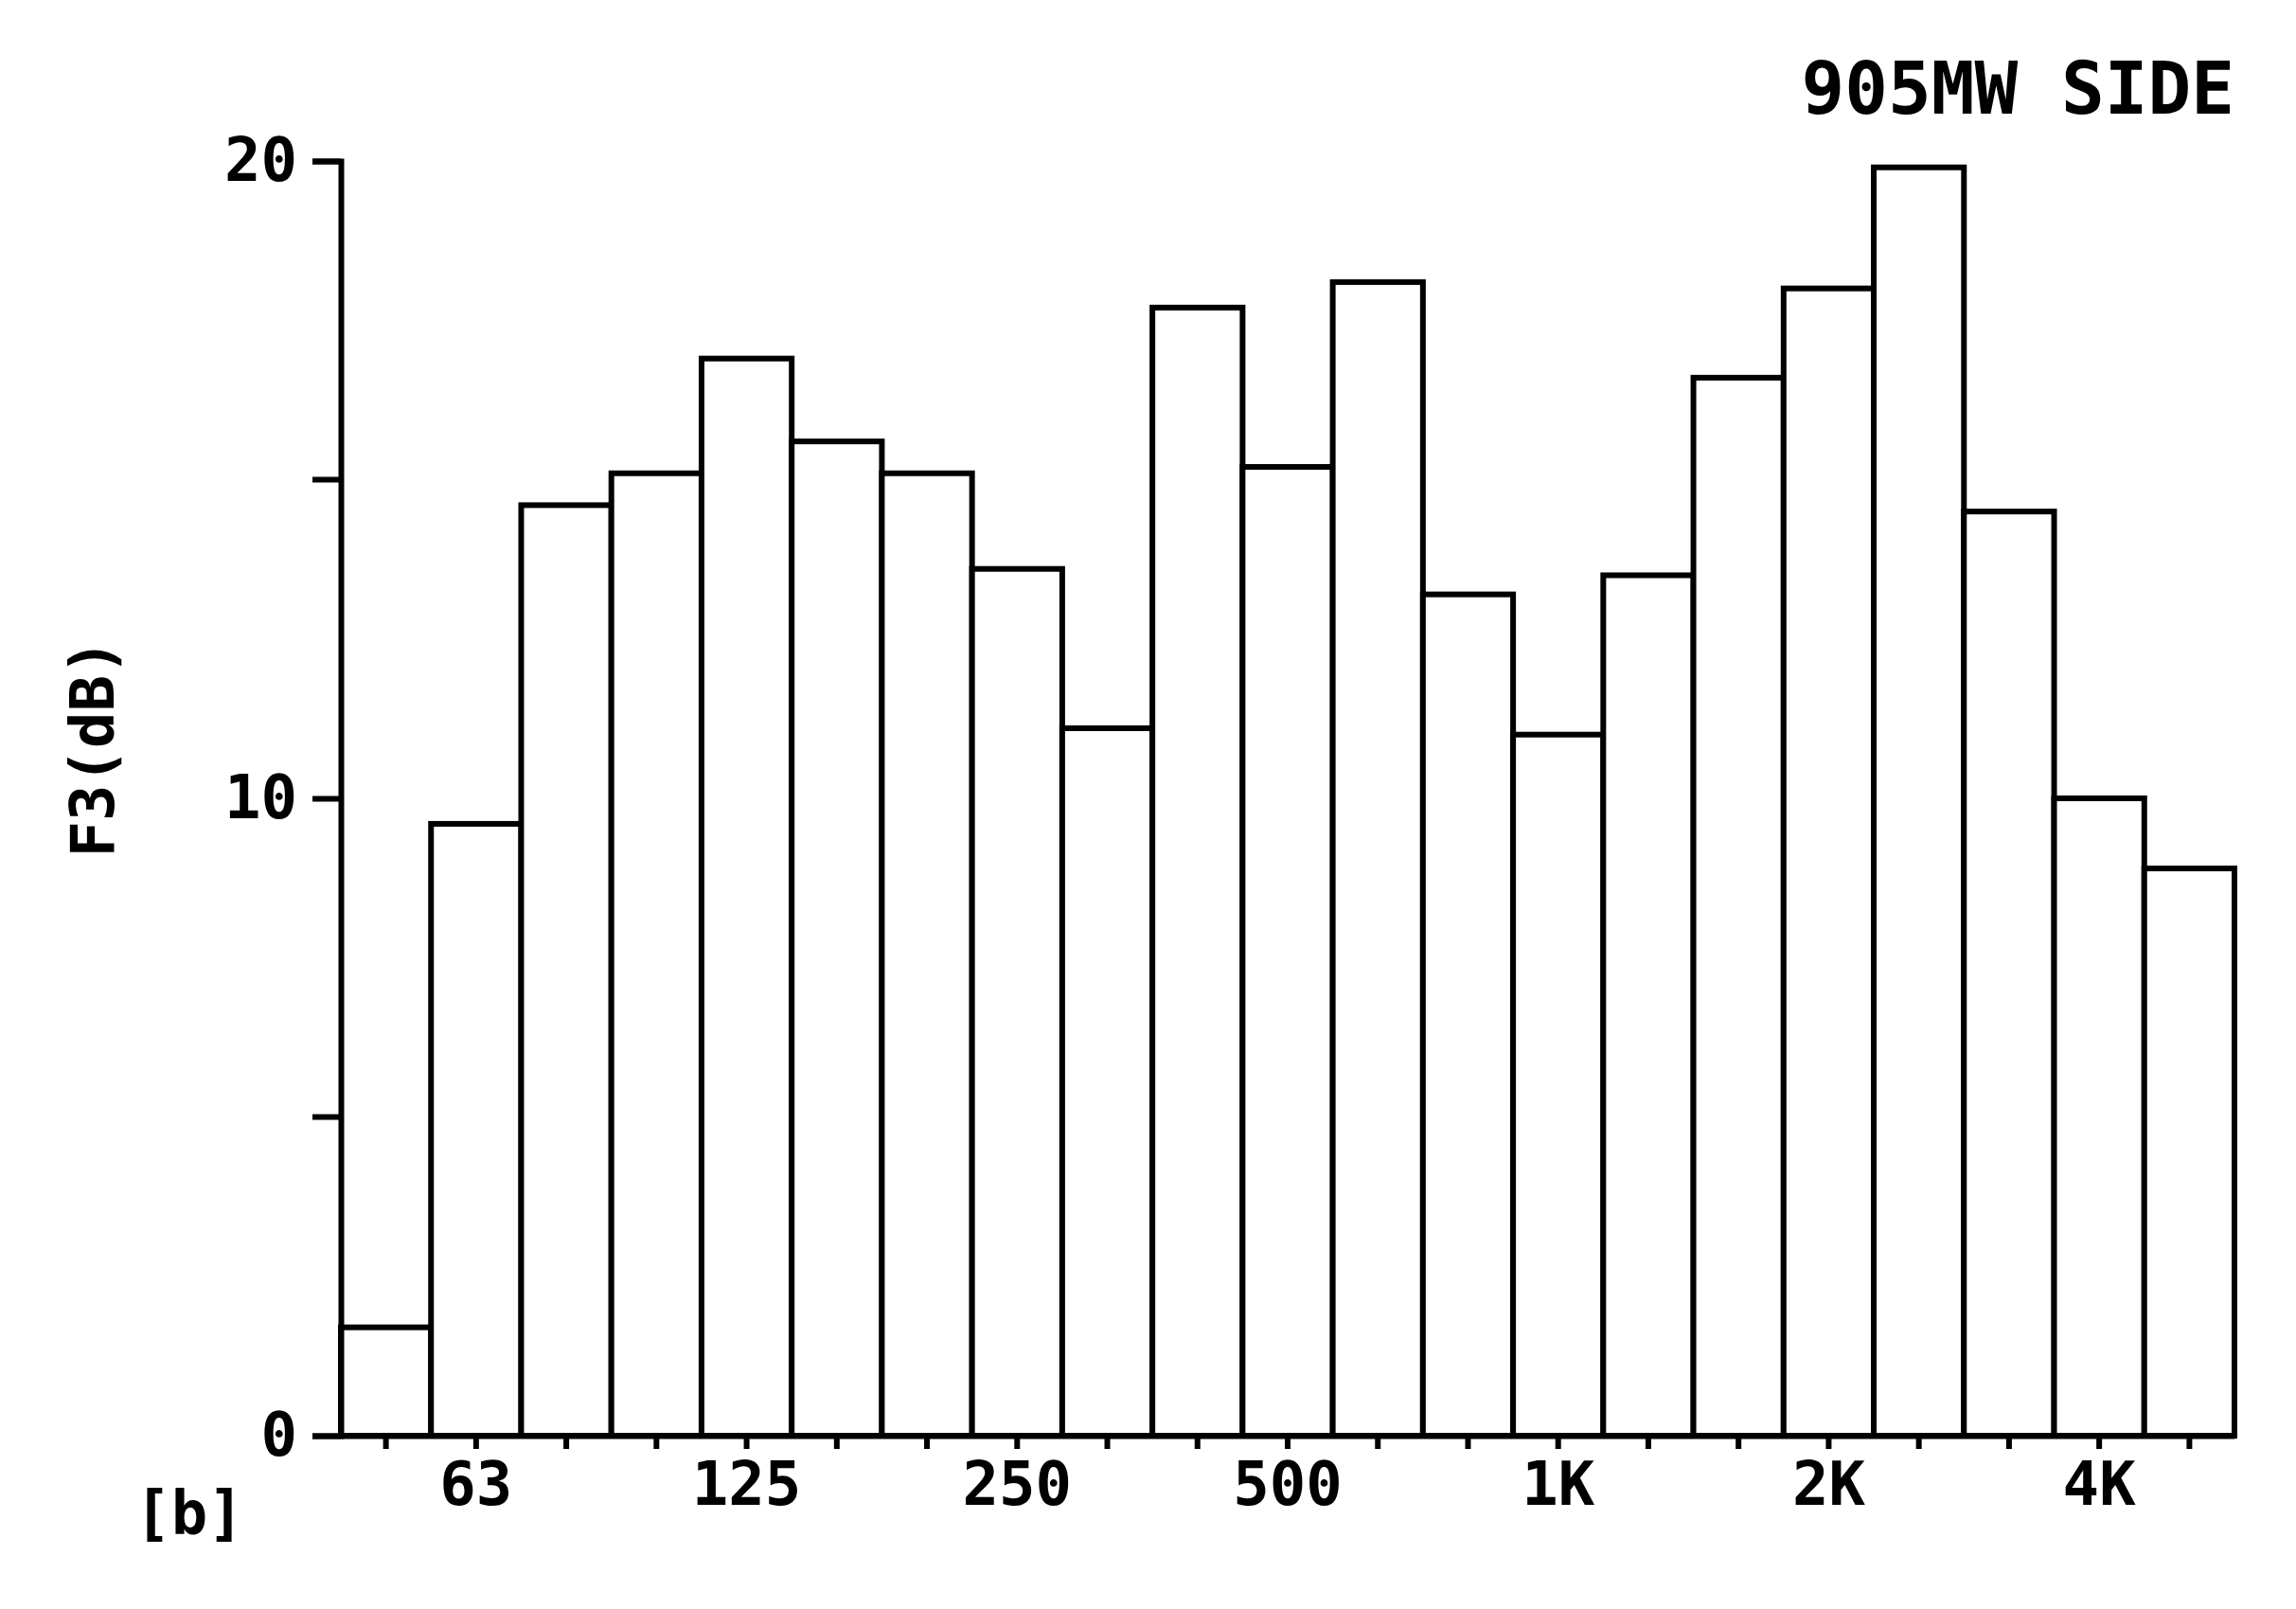  Describe the element at coordinates (189, 1513) in the screenshot. I see `x-axis-title: [b]` at that location.